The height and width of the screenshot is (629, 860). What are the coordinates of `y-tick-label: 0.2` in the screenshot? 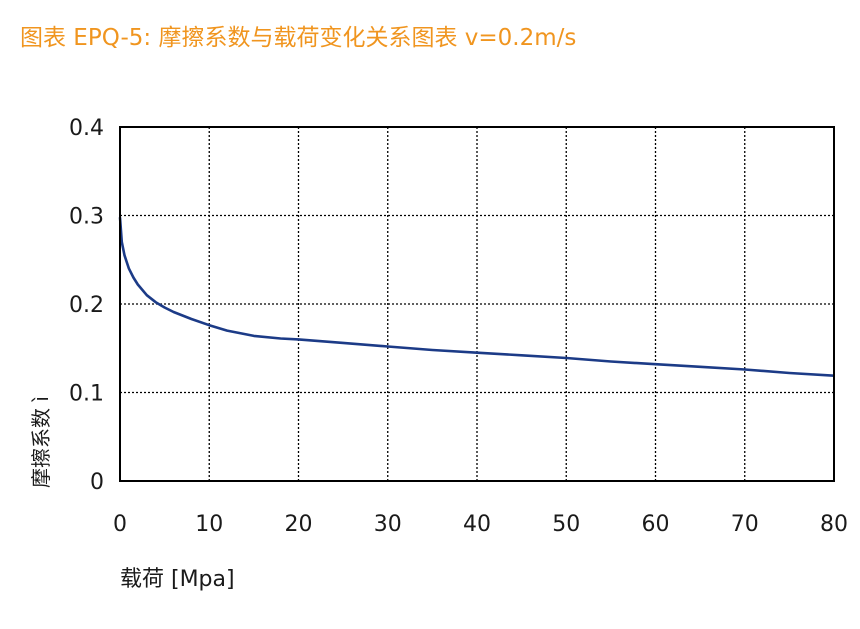 It's located at (86, 305).